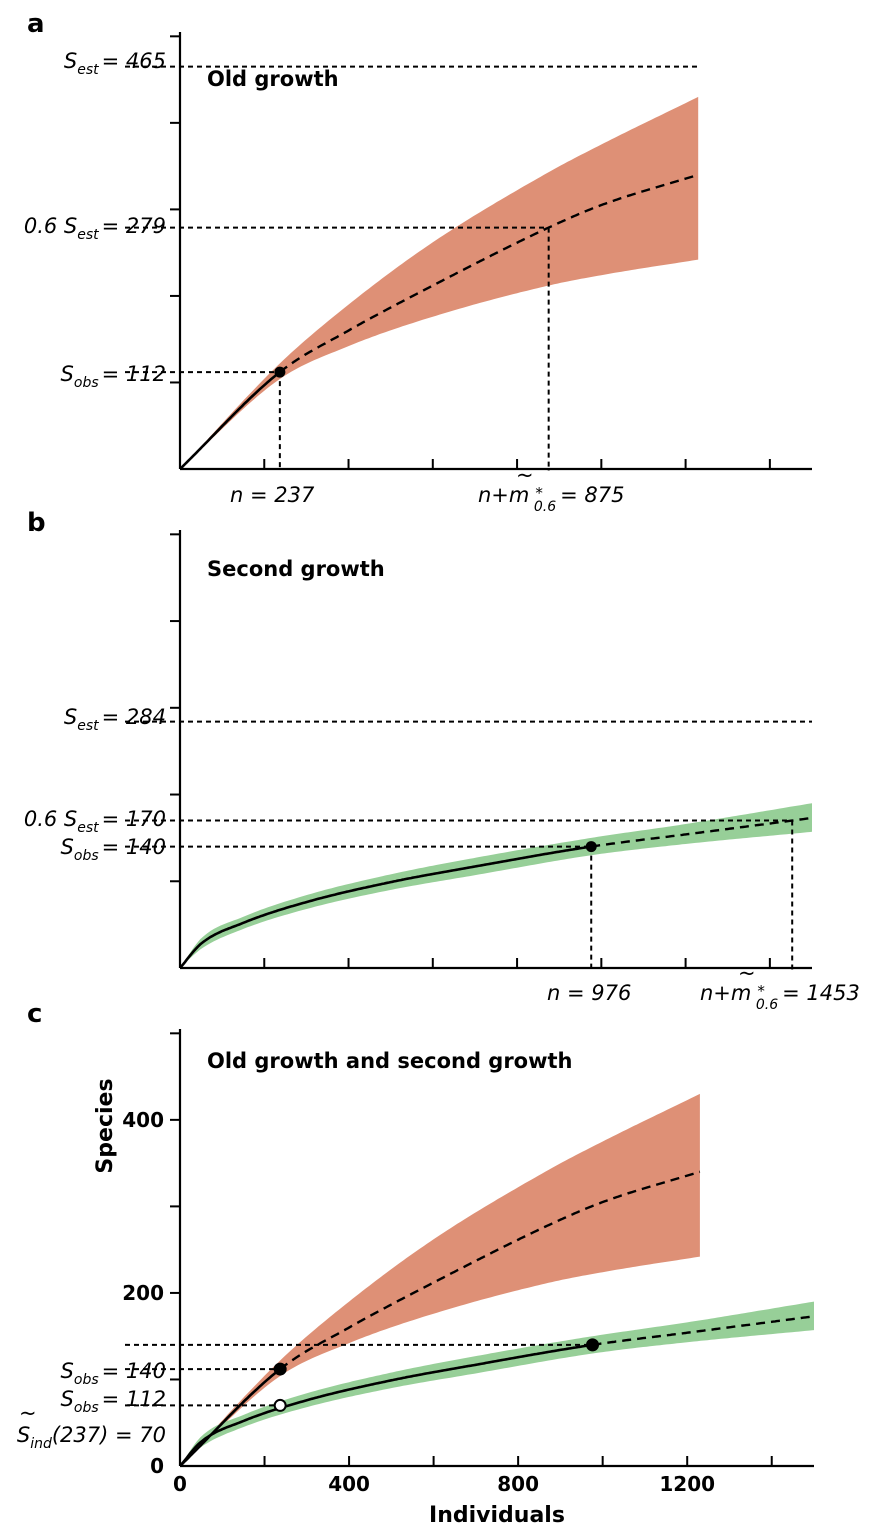  What do you see at coordinates (143, 1293) in the screenshot?
I see `y-tick-label: 200` at bounding box center [143, 1293].